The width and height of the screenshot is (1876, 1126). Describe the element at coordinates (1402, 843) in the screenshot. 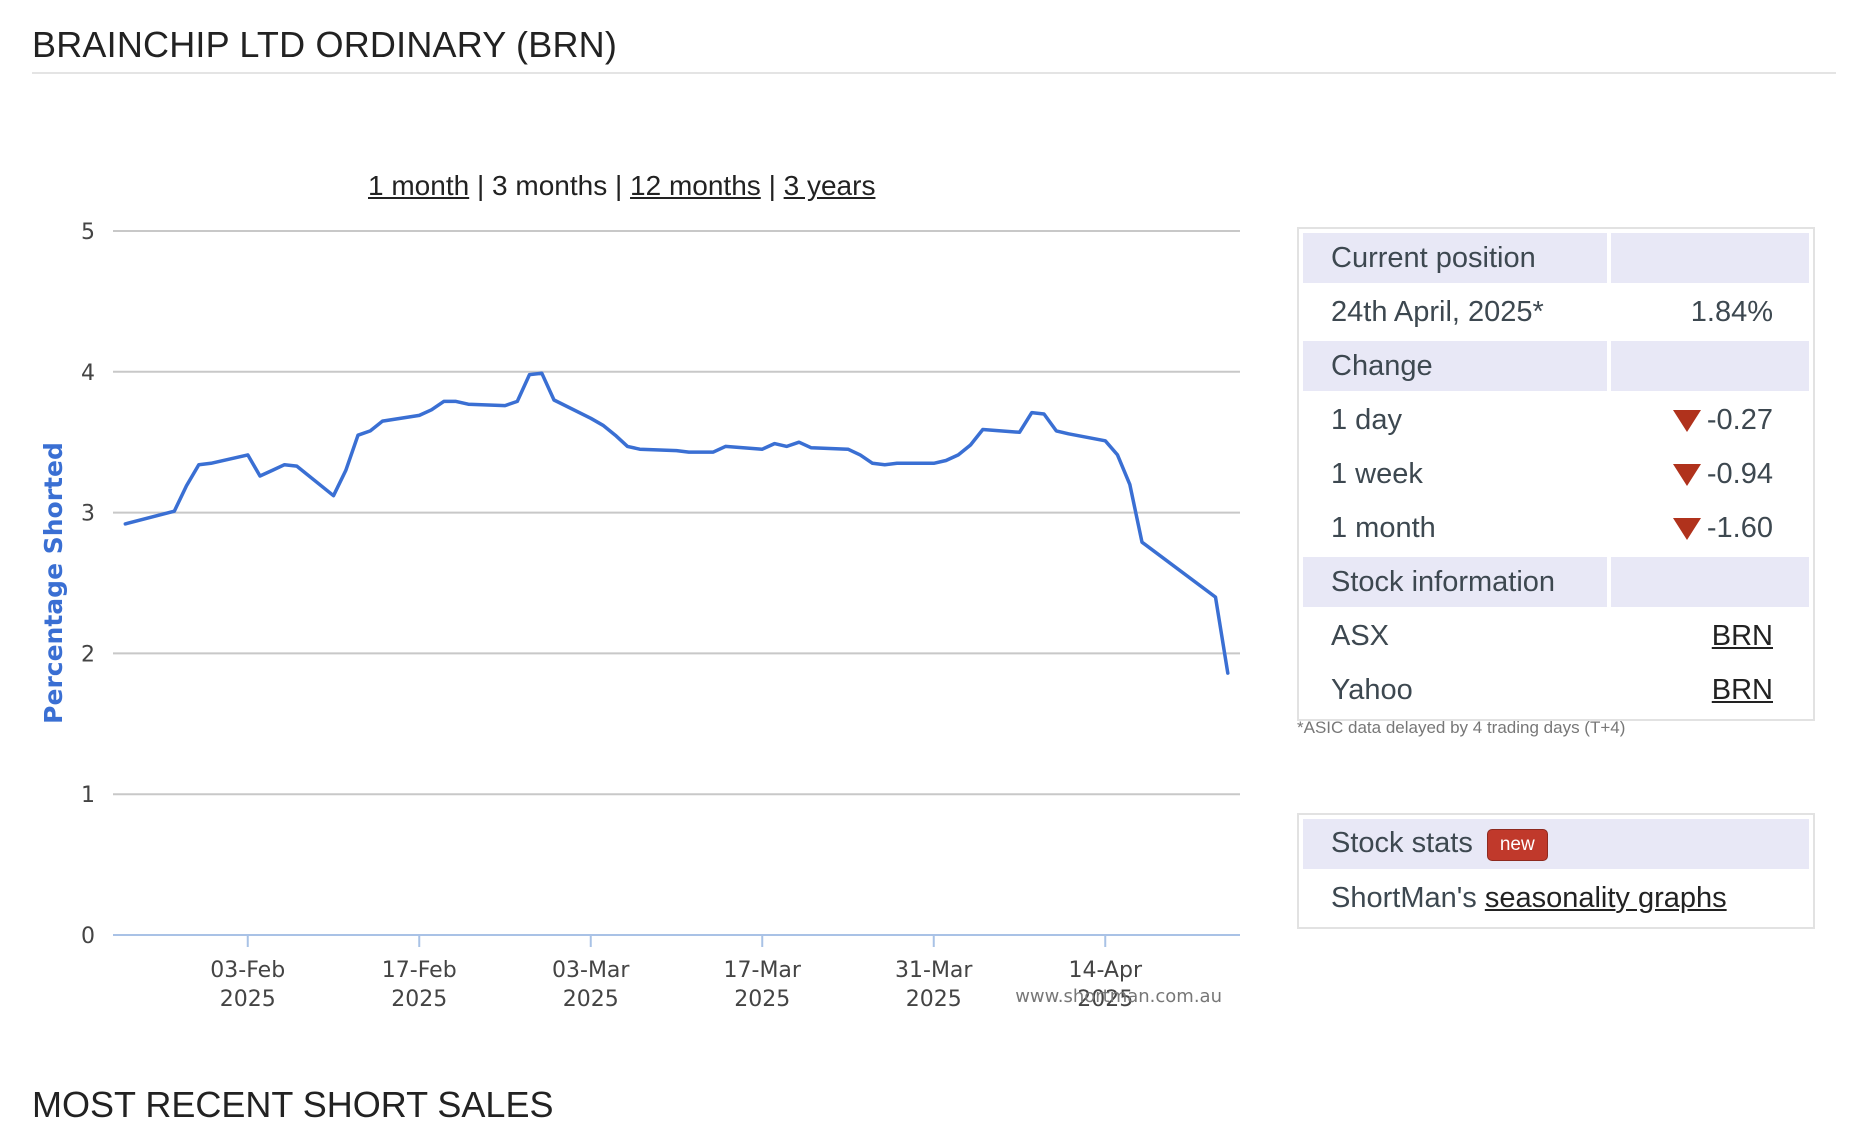

I see `stock-stats-title: Stock stats` at that location.